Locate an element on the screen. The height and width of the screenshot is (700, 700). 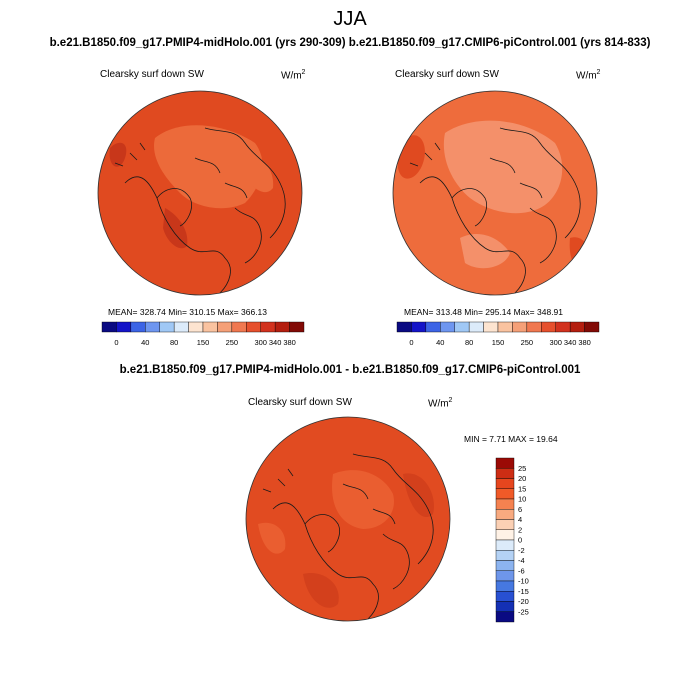
diff-colorbar-tick-label: -15 is located at coordinates (523, 591).